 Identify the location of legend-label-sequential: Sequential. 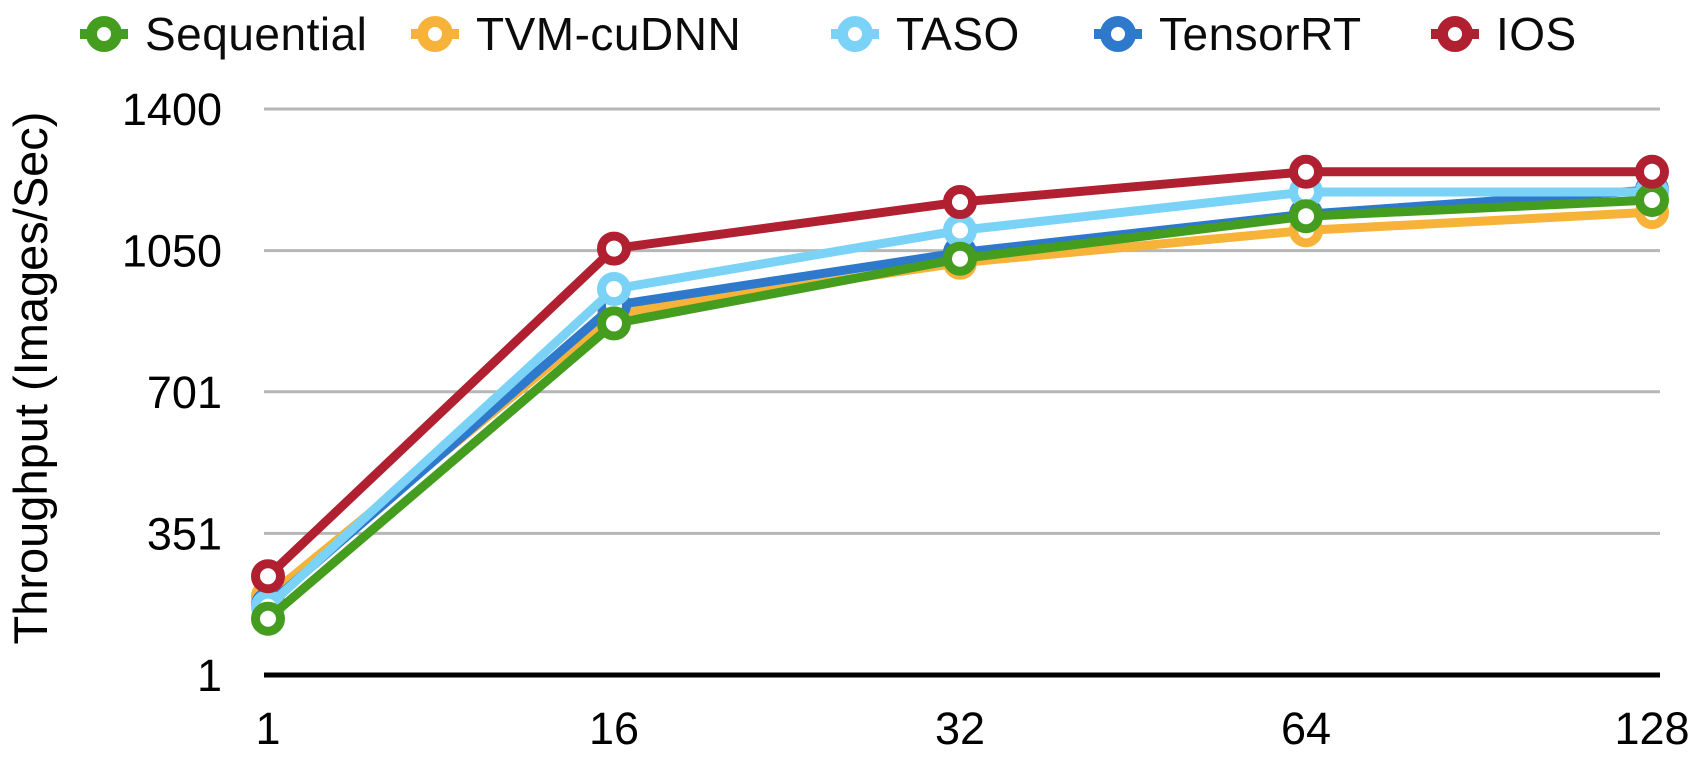
(256, 34).